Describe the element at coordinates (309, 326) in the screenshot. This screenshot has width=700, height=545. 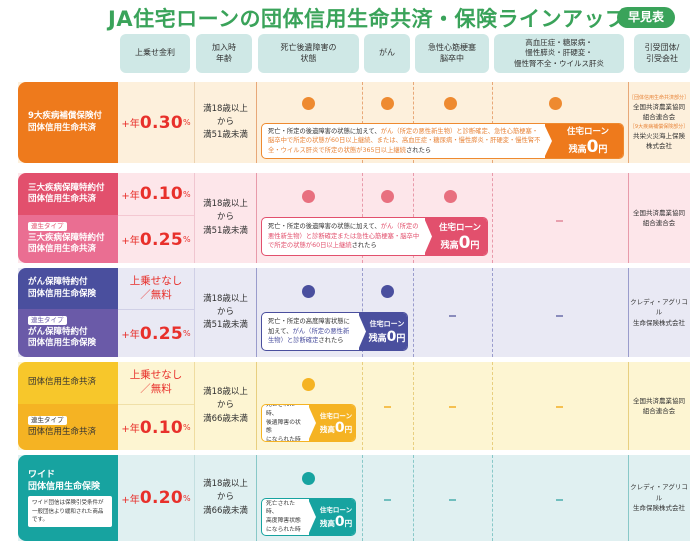
I see `condition-plain: 死亡・所定の高度障害状態に加えて、` at that location.